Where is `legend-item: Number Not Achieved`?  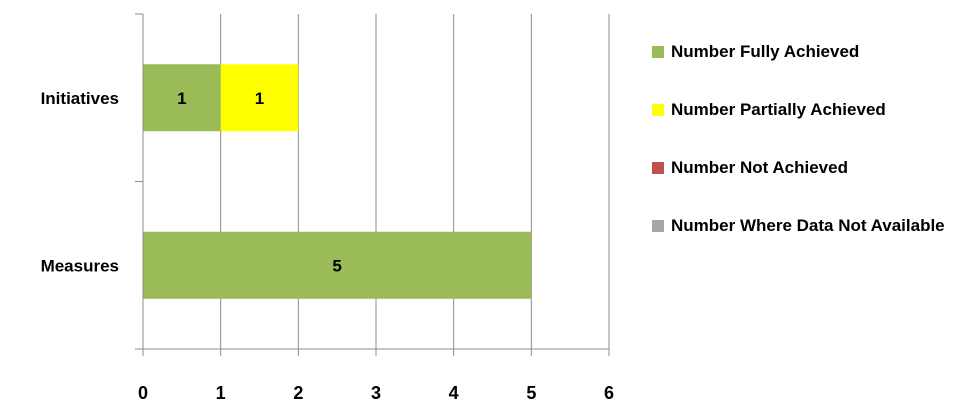 legend-item: Number Not Achieved is located at coordinates (804, 168).